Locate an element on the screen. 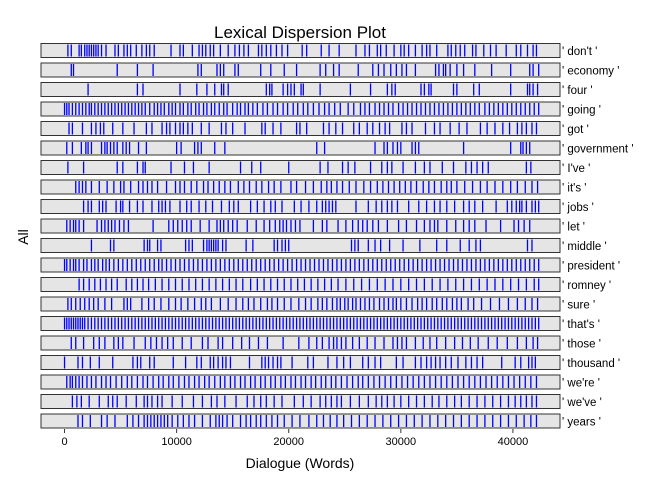 This screenshot has width=672, height=480. panel-row: ' thousand ' is located at coordinates (330, 362).